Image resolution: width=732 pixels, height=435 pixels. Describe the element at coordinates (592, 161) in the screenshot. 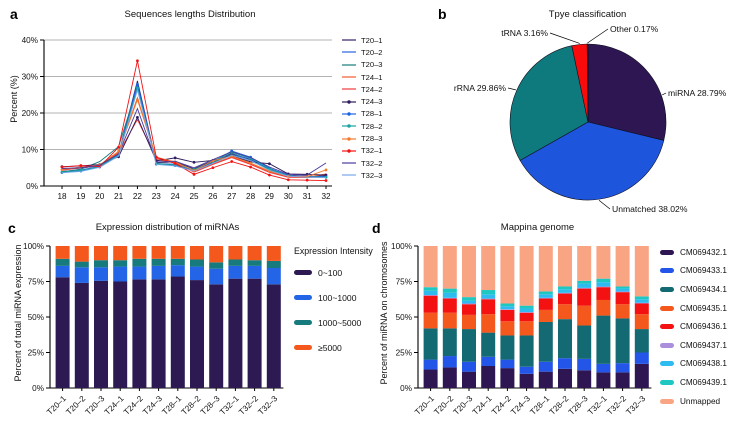

I see `pie-slice-Unmatched` at that location.